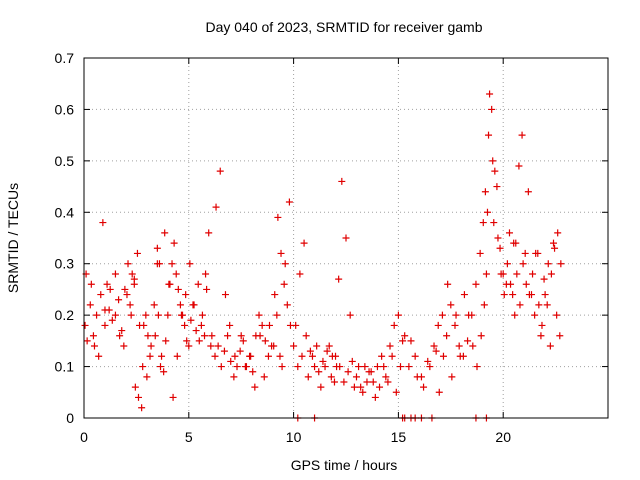 The height and width of the screenshot is (480, 640). I want to click on y-tick-label: 0.3, so click(65, 264).